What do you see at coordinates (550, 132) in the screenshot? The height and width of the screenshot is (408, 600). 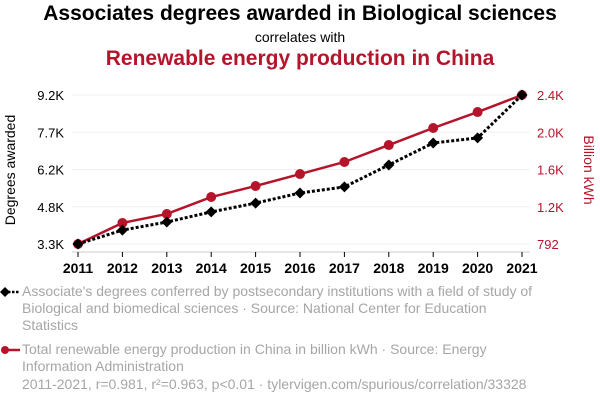 I see `y-tick-label-right: 2.0K` at bounding box center [550, 132].